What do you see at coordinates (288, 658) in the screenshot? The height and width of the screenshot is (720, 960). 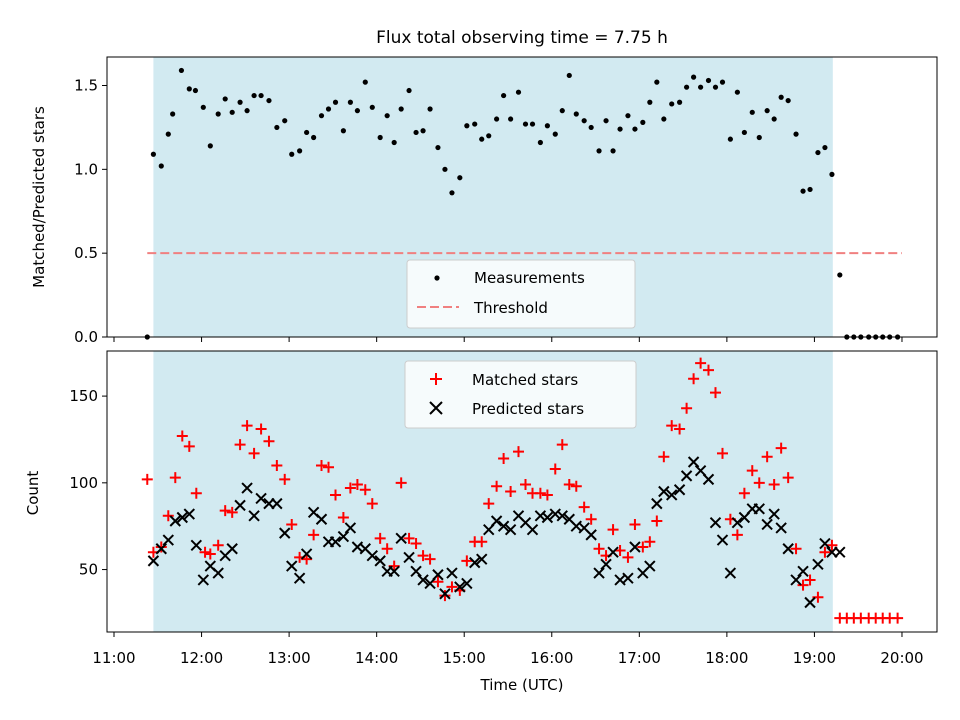 I see `x-tick-label: 13:00` at bounding box center [288, 658].